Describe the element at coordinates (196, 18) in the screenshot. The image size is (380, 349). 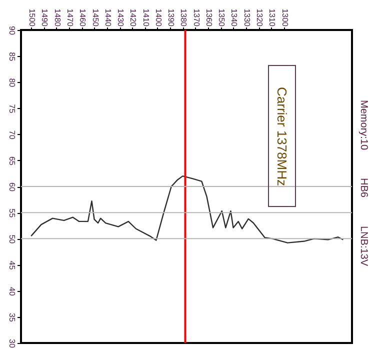
I see `x-tick-label: 1370` at that location.